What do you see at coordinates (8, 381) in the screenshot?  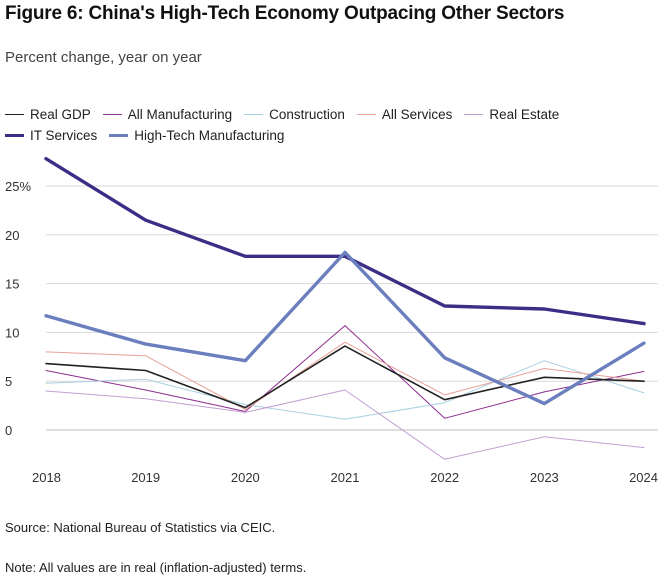 I see `y-tick-label: 5` at bounding box center [8, 381].